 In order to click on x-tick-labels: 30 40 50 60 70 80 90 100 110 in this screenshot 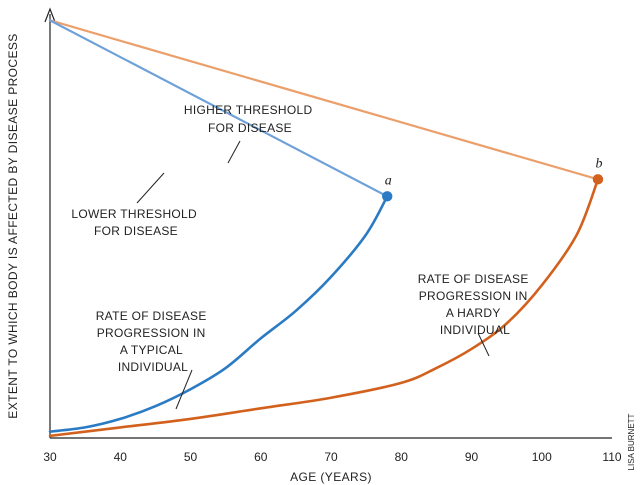, I will do `click(332, 457)`.